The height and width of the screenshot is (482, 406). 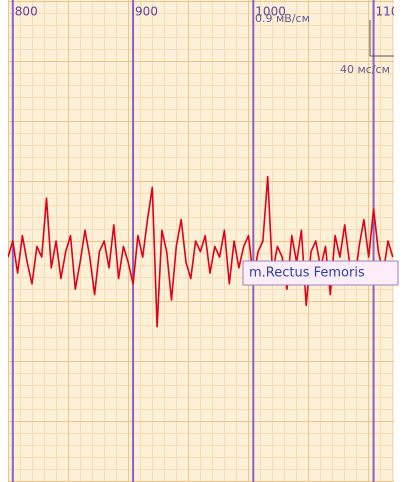 I want to click on label-box, so click(x=320, y=273).